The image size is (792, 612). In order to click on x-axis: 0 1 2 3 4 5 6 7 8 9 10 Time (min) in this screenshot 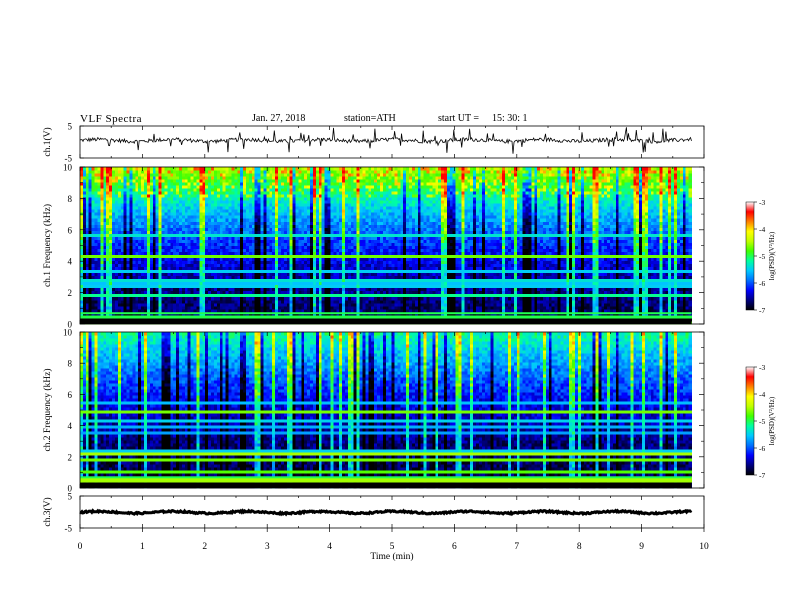, I will do `click(393, 552)`.